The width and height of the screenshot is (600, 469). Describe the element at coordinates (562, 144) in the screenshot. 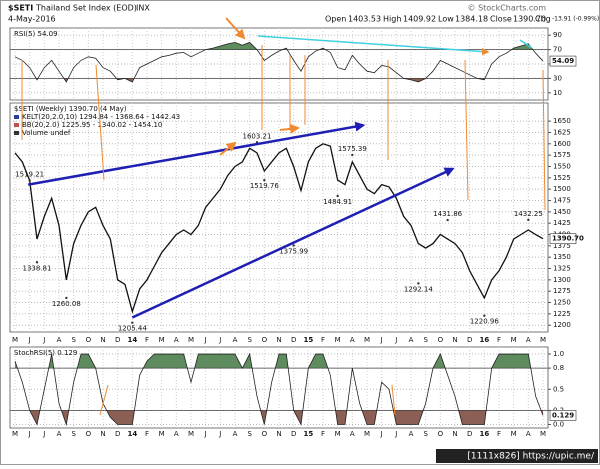

I see `y-tick-label: 1600` at that location.